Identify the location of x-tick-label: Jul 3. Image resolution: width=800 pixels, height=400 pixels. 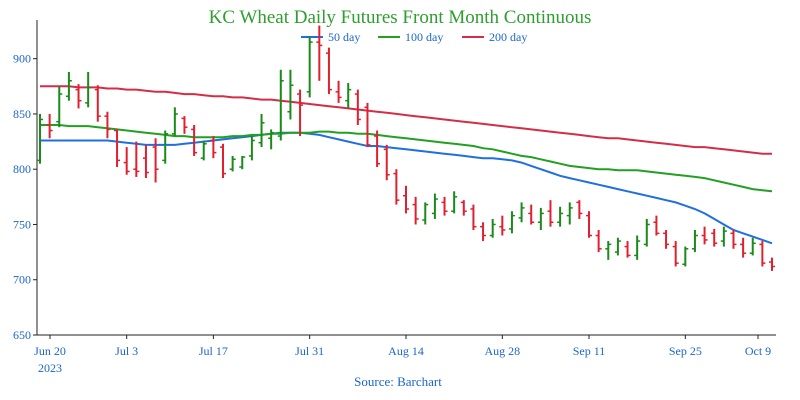
(126, 351).